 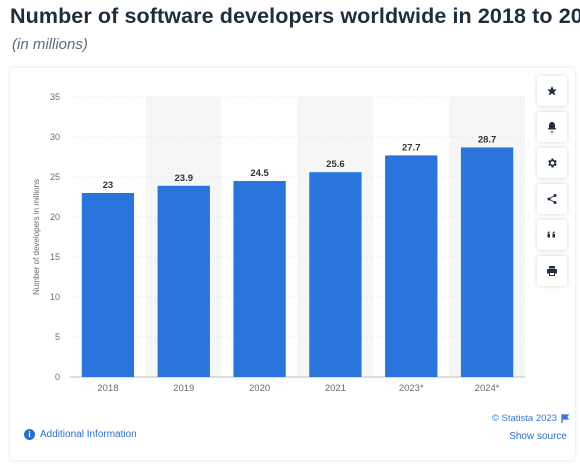 I want to click on gear-icon, so click(x=552, y=163).